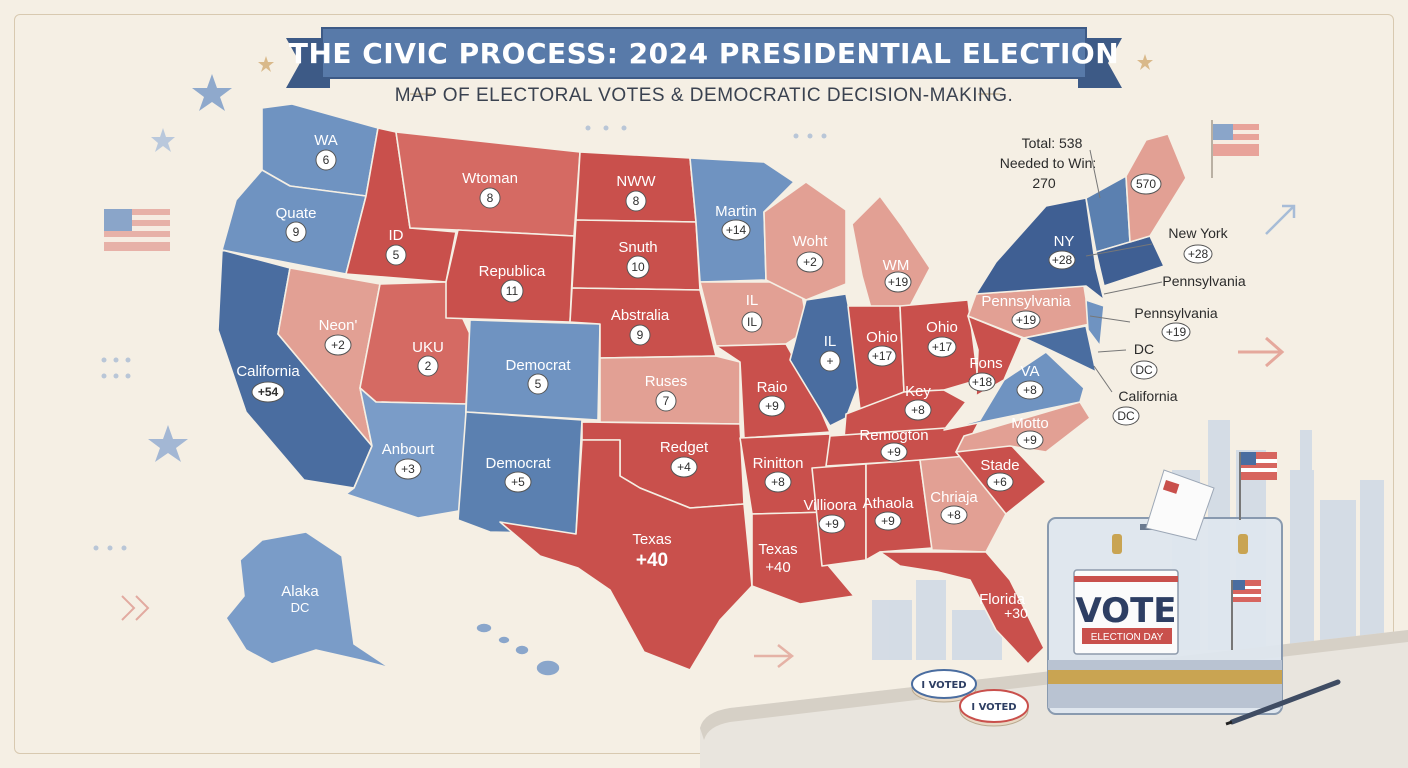 This screenshot has width=1408, height=768. What do you see at coordinates (1040, 249) in the screenshot?
I see `state-ny` at bounding box center [1040, 249].